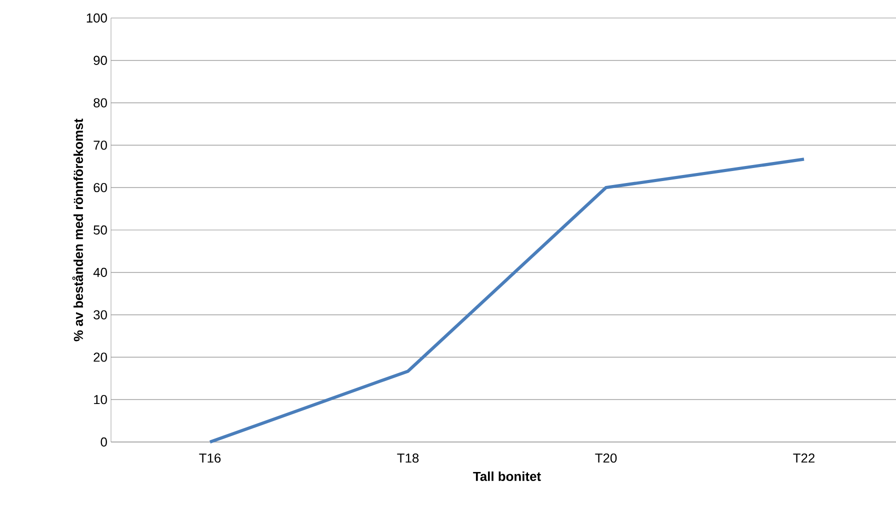  Describe the element at coordinates (100, 230) in the screenshot. I see `y-tick-label: 50` at that location.